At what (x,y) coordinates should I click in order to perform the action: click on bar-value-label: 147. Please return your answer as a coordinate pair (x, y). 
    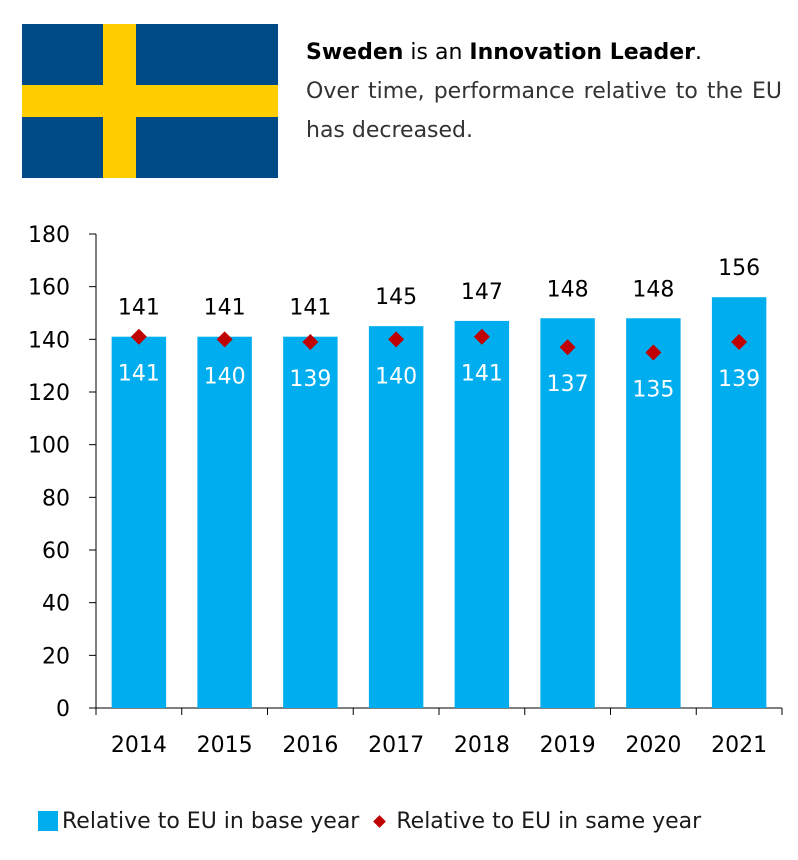
    Looking at the image, I should click on (482, 292).